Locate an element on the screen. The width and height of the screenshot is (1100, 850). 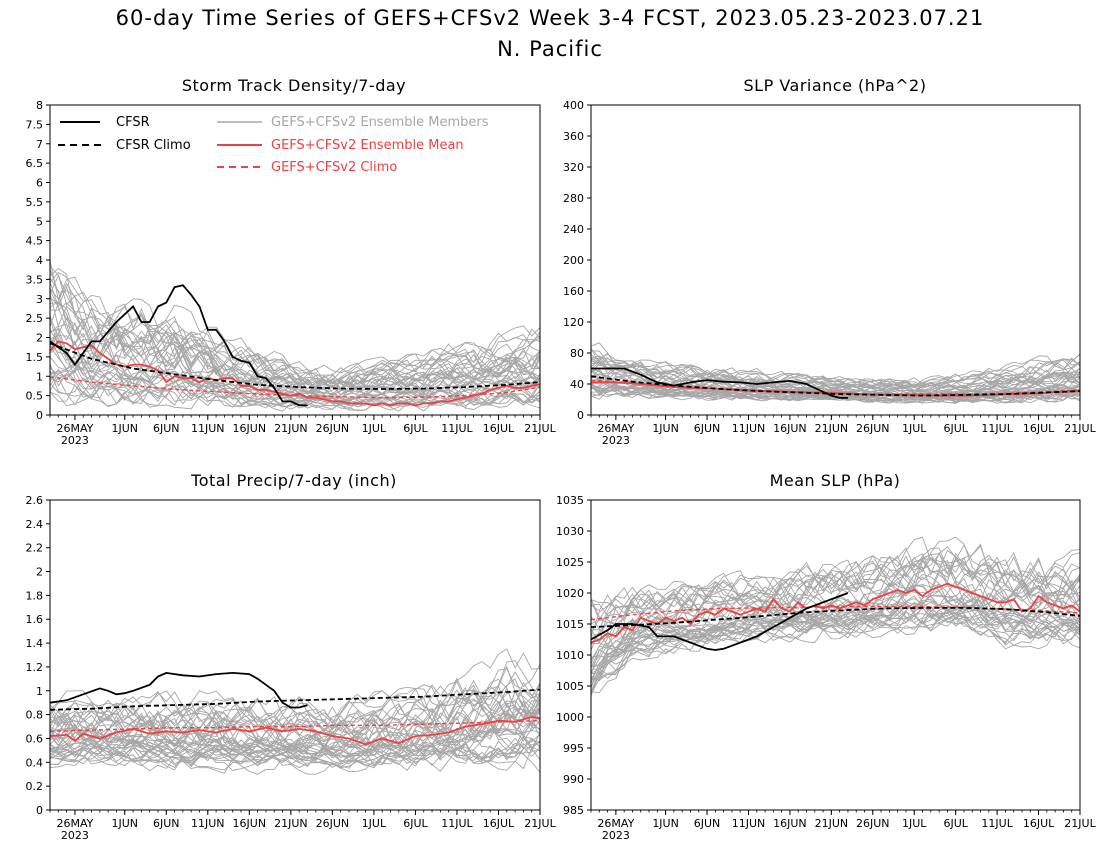
x-tick-label: 11JUN is located at coordinates (749, 428).